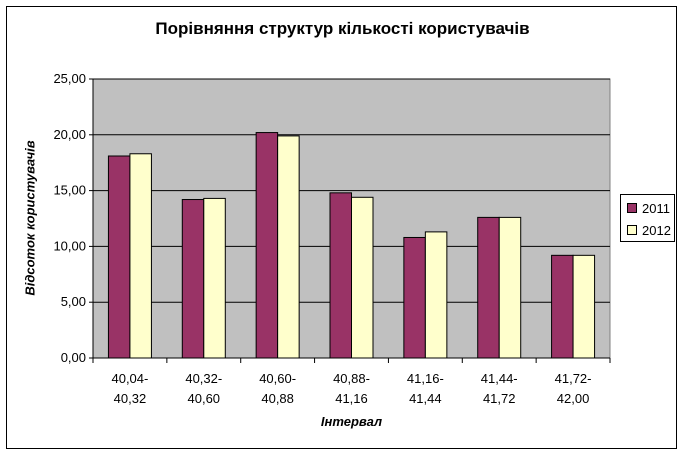 The height and width of the screenshot is (455, 685). What do you see at coordinates (425, 398) in the screenshot?
I see `x-tick-label: 41,44` at bounding box center [425, 398].